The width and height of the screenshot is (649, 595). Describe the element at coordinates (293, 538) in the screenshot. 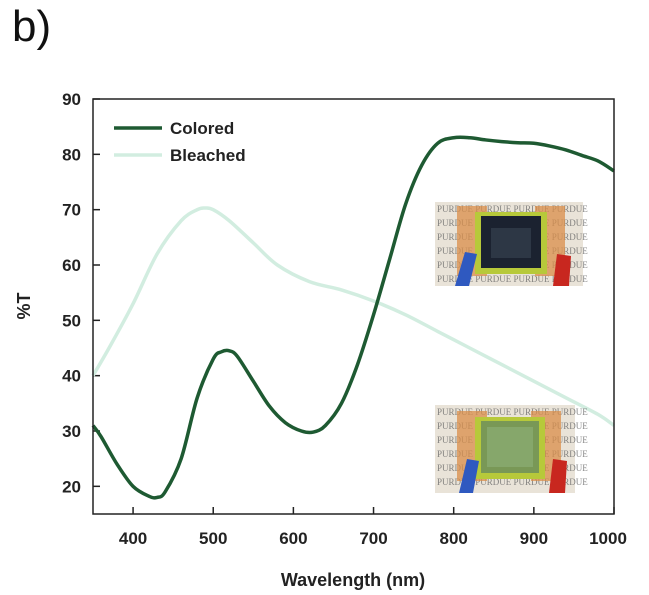

I see `x-tick-label: 600` at that location.